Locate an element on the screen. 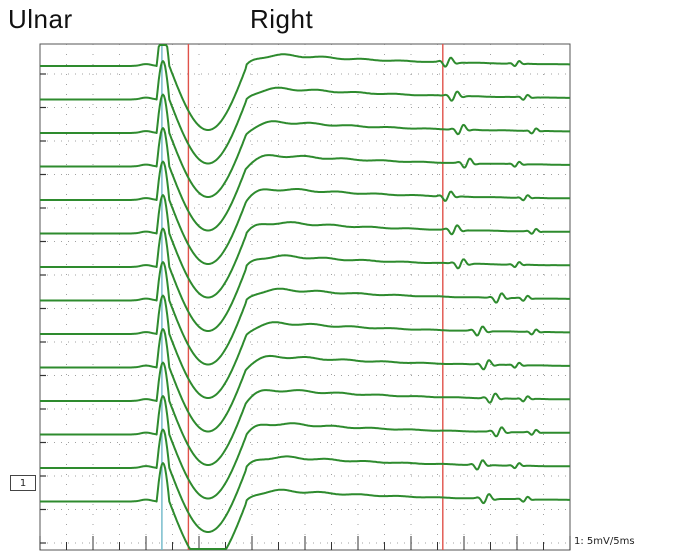 The height and width of the screenshot is (556, 673). nerve-title: Ulnar is located at coordinates (40, 19).